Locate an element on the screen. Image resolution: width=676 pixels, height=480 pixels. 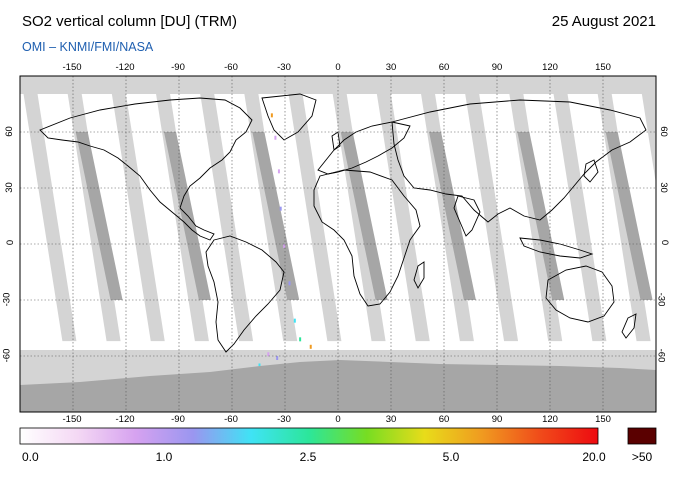
lon-tick-bottom: -30 is located at coordinates (284, 419).